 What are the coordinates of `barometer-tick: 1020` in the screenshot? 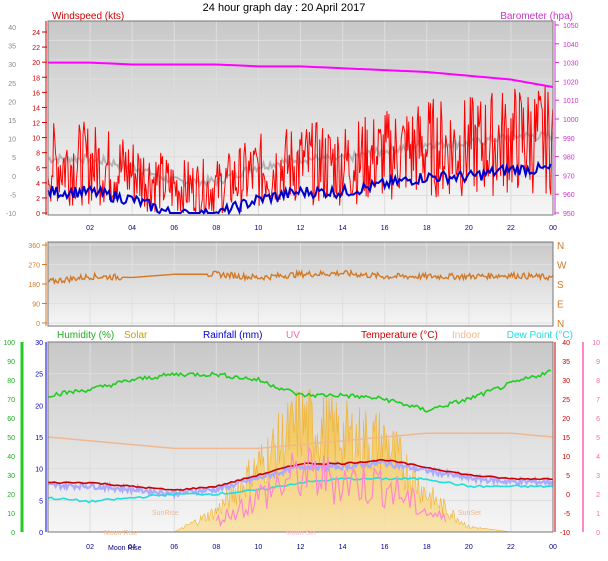 It's located at (571, 82).